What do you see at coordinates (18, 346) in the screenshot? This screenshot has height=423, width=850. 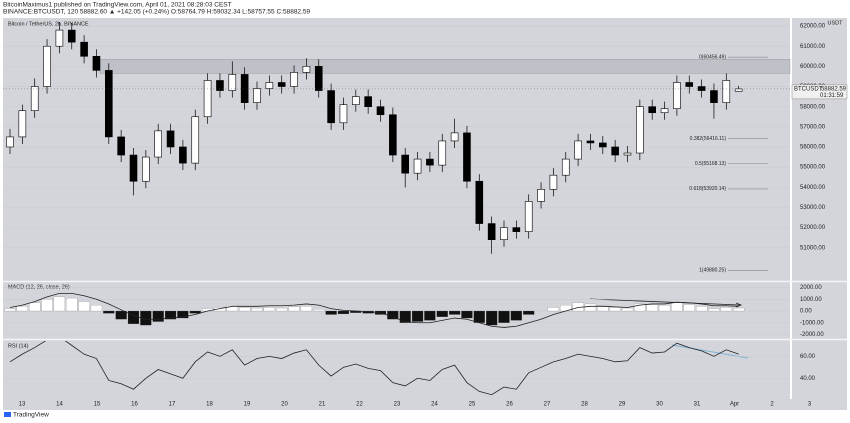 I see `rsi-title: RSI (14)` at bounding box center [18, 346].